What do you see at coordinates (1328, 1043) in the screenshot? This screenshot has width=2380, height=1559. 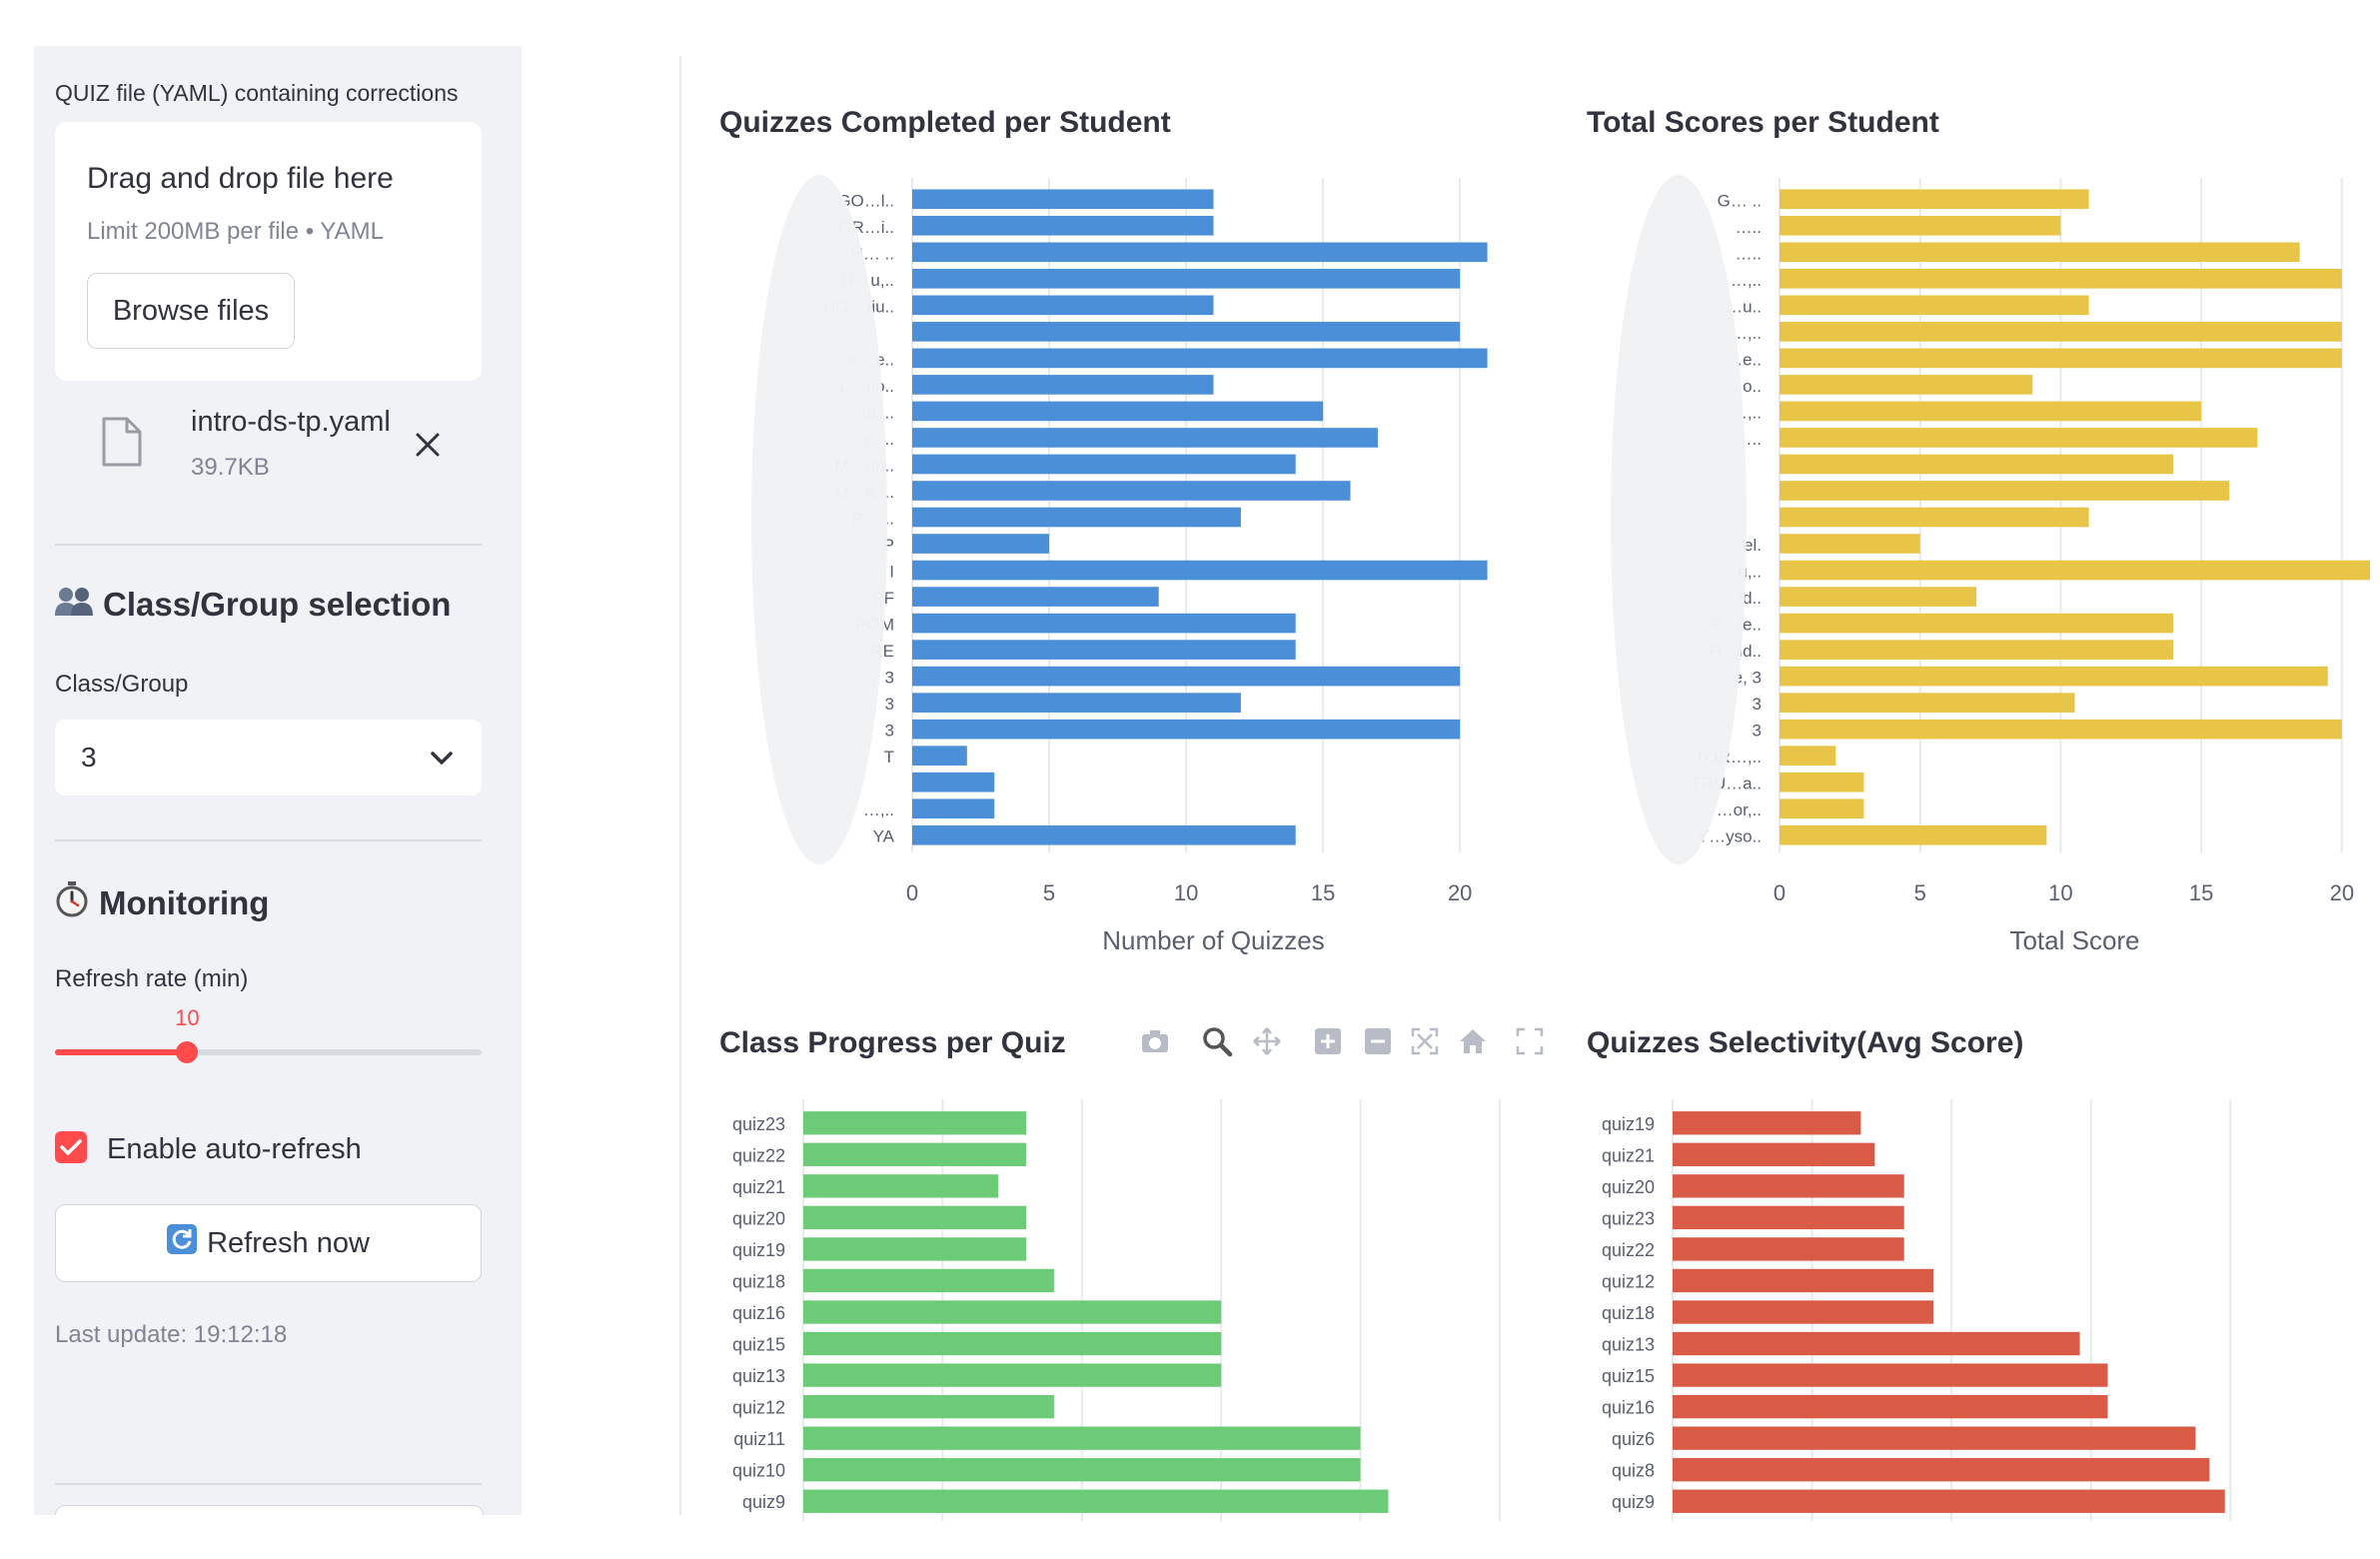 I see `zoom-in-icon` at bounding box center [1328, 1043].